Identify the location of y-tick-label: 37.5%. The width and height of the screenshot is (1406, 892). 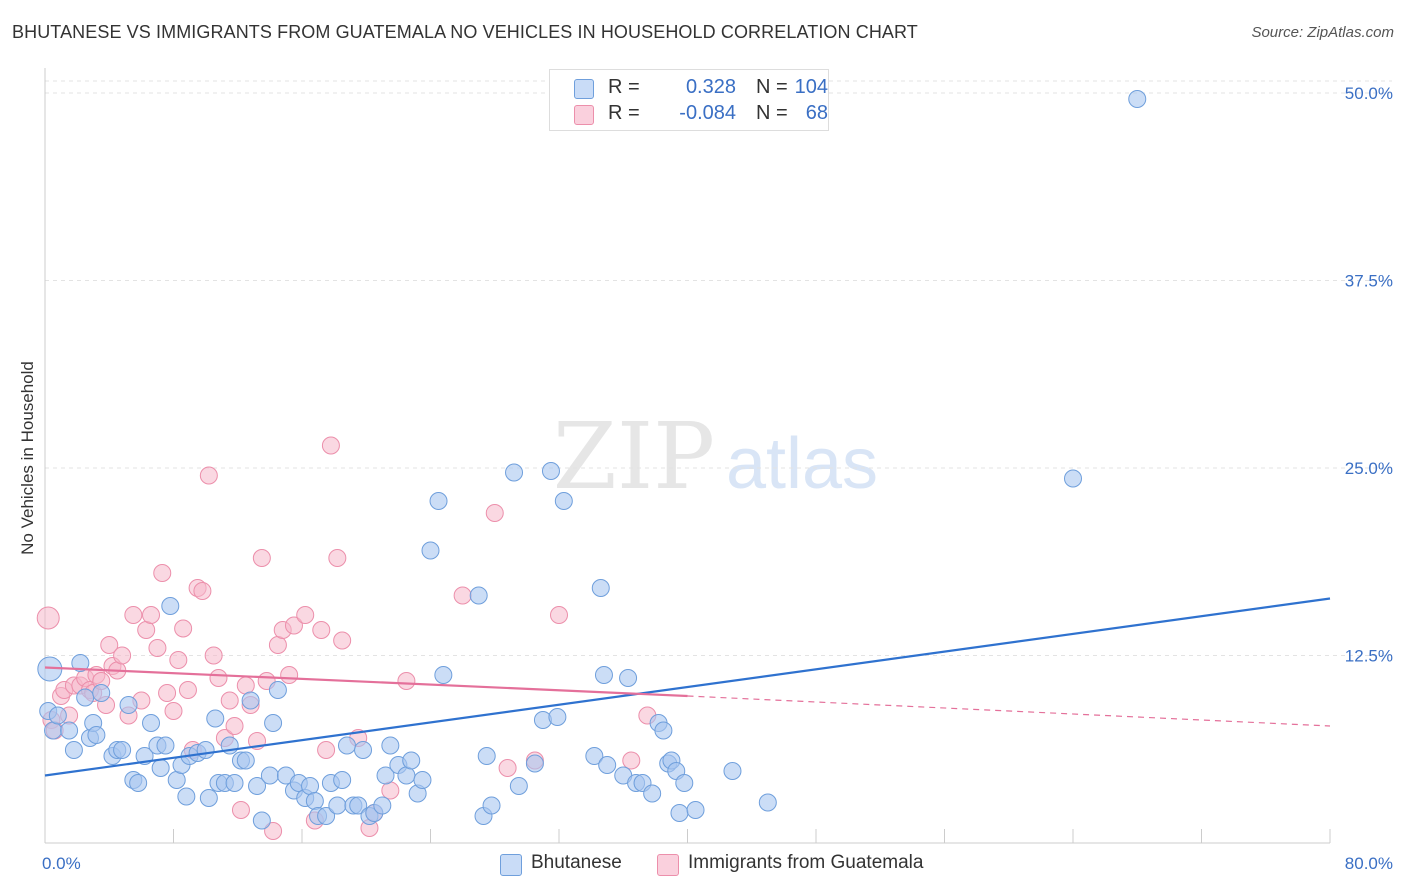
(1369, 281).